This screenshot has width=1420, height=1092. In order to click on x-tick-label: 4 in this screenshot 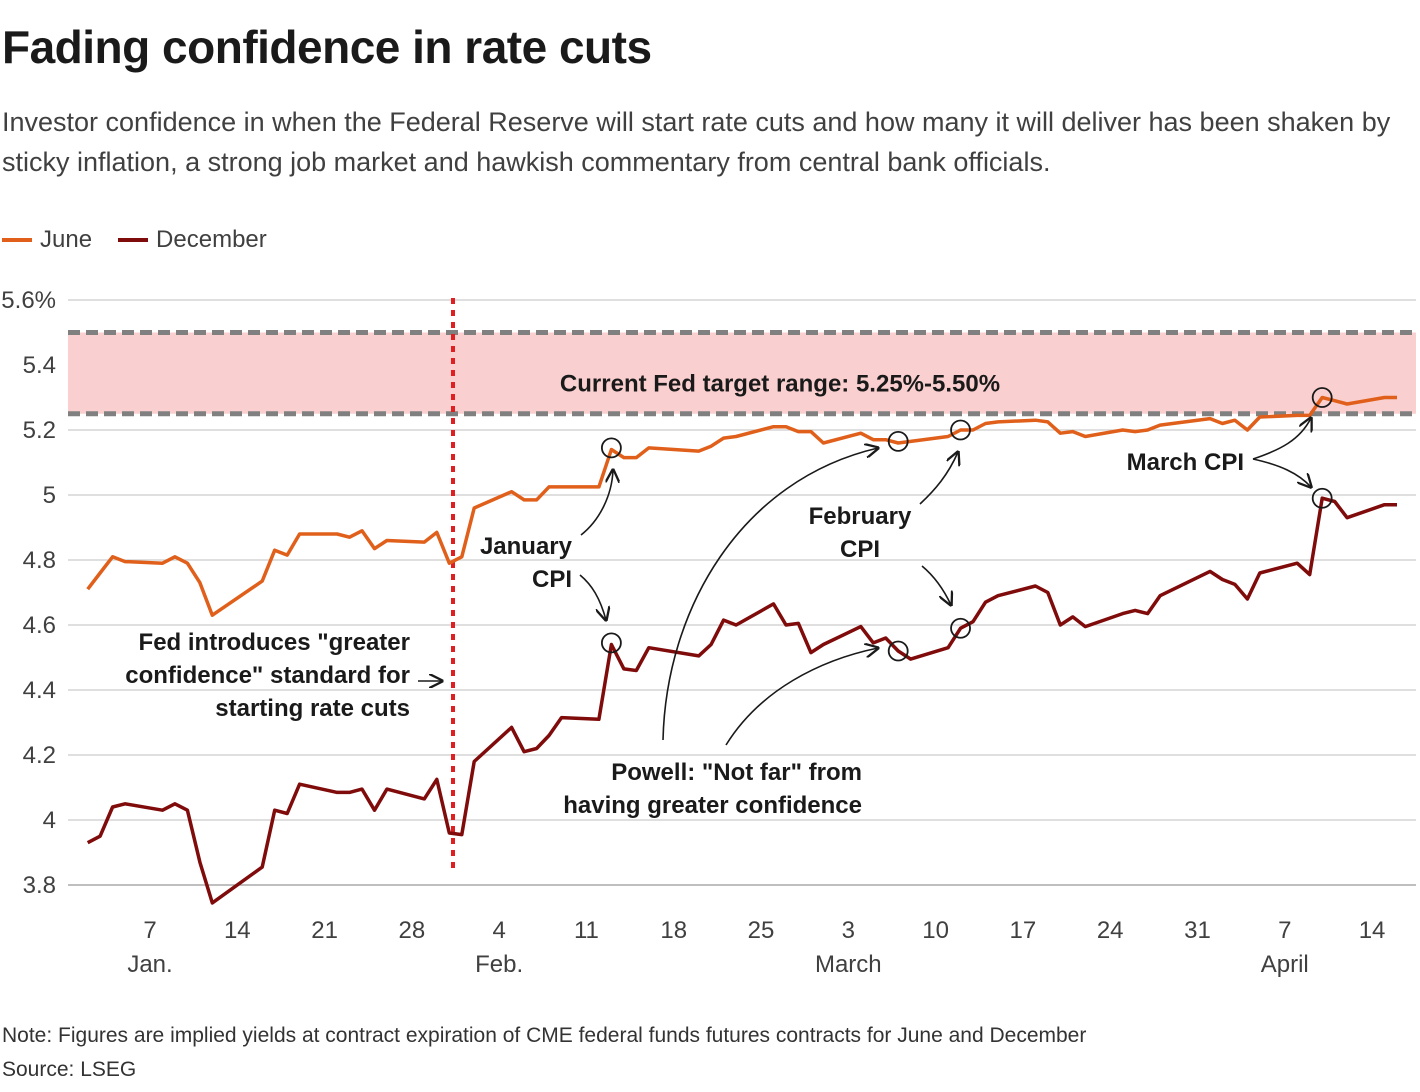, I will do `click(498, 930)`.